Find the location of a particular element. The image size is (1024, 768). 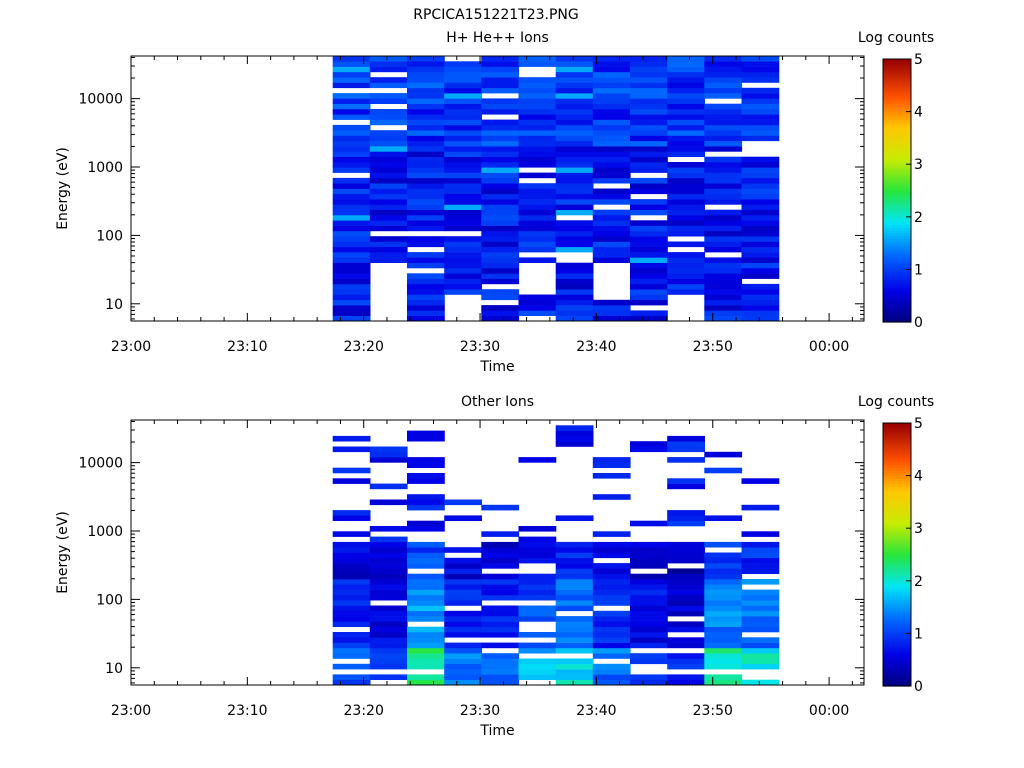

y-tick-label: 10 is located at coordinates (114, 669).